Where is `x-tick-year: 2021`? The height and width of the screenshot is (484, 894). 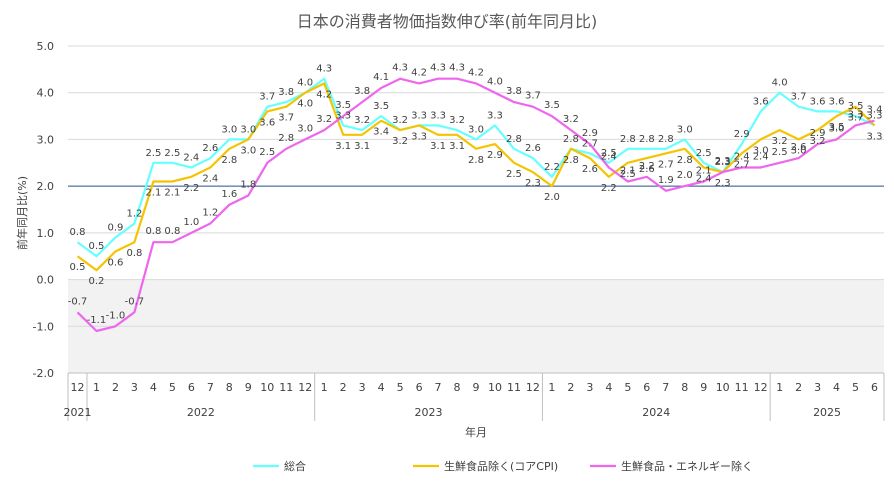
x-tick-year: 2021 is located at coordinates (77, 412).